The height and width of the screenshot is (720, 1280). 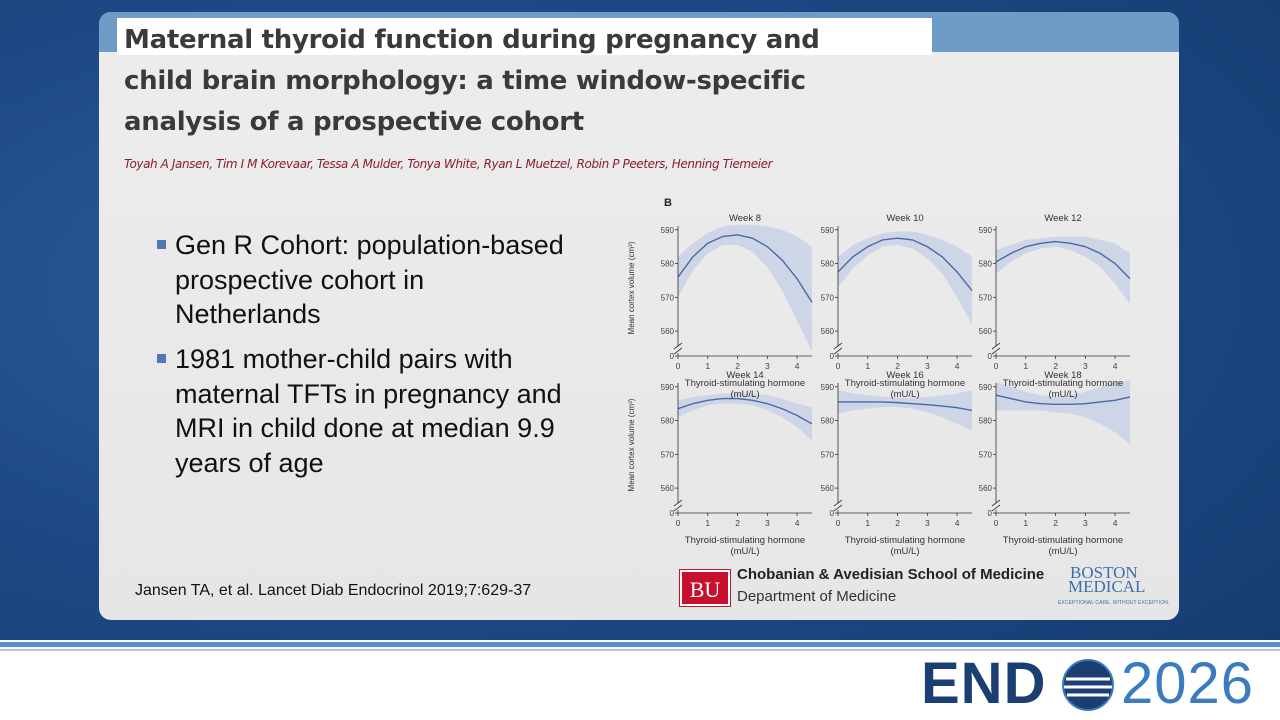 What do you see at coordinates (745, 218) in the screenshot?
I see `panel-title: Week 8` at bounding box center [745, 218].